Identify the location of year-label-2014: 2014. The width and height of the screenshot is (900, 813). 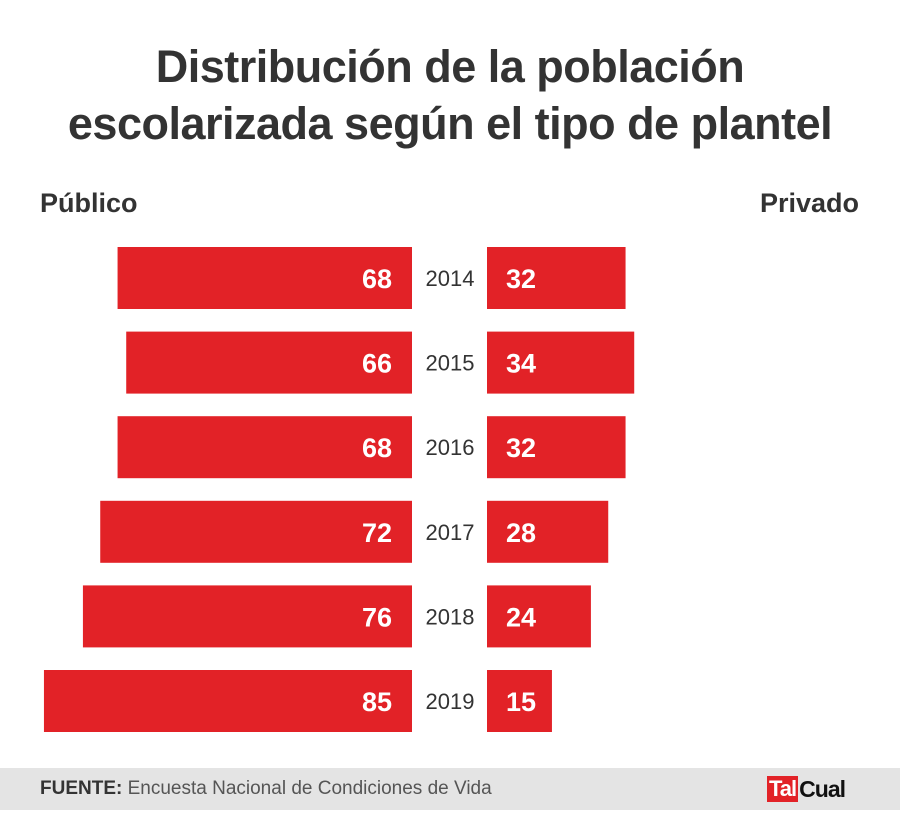
(450, 278).